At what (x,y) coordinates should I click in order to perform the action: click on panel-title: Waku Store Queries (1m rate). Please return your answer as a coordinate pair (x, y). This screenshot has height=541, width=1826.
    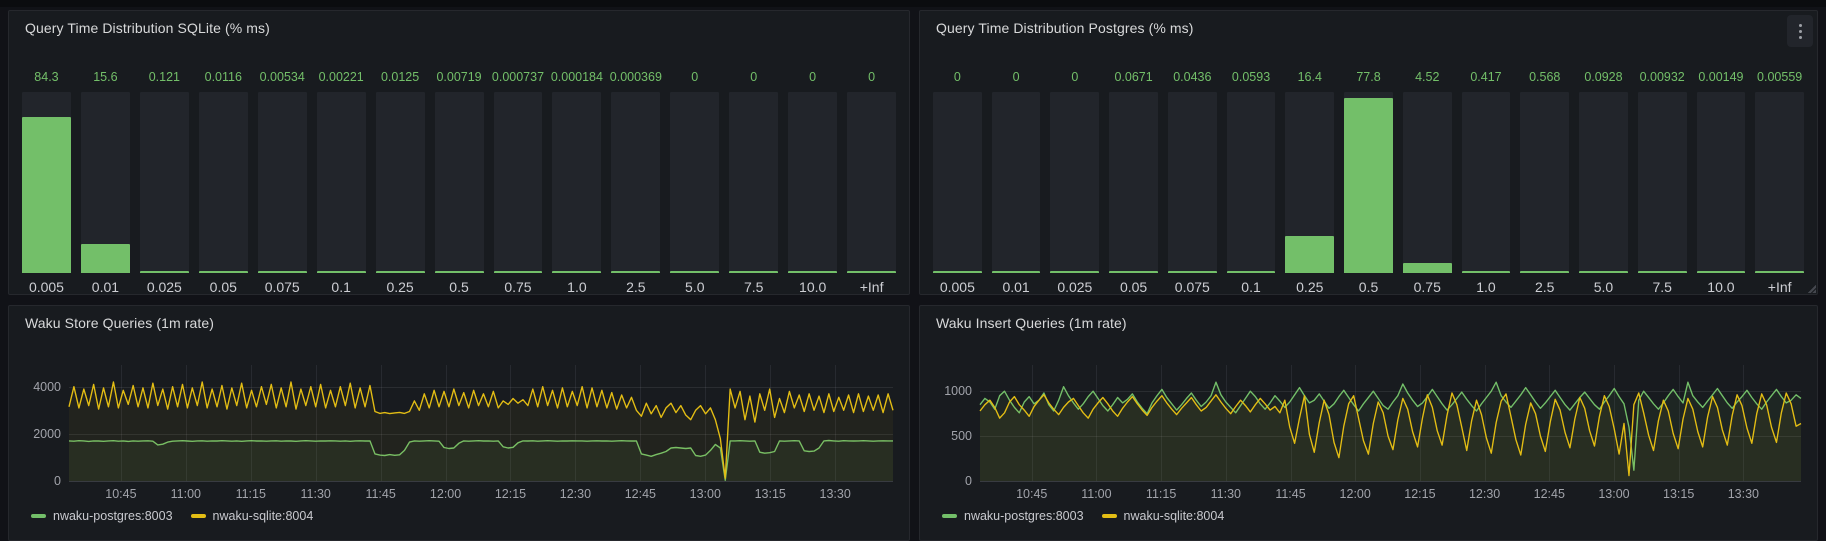
    Looking at the image, I should click on (120, 323).